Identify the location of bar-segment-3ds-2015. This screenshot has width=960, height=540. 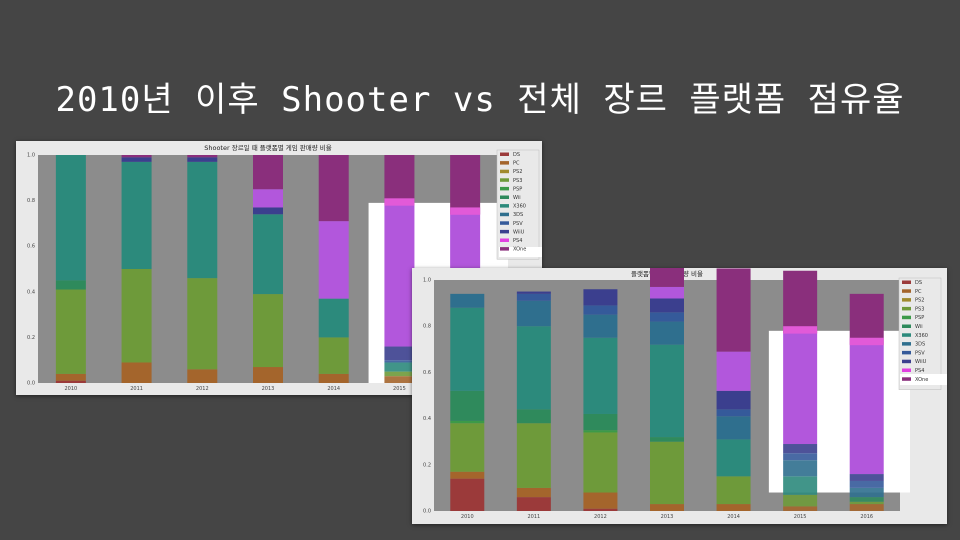
(800, 468).